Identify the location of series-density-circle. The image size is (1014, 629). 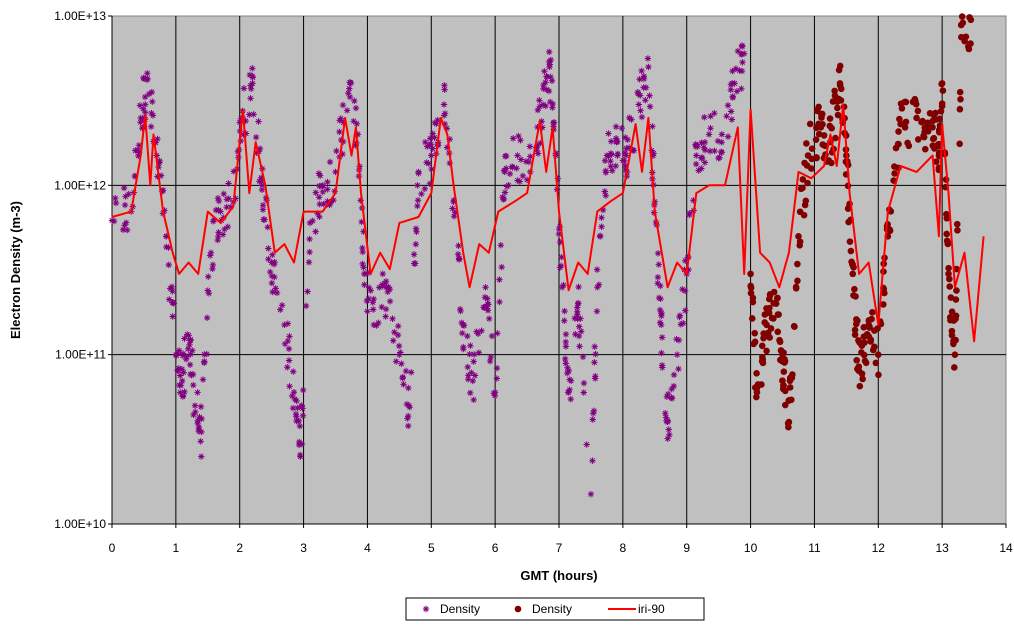
(861, 222).